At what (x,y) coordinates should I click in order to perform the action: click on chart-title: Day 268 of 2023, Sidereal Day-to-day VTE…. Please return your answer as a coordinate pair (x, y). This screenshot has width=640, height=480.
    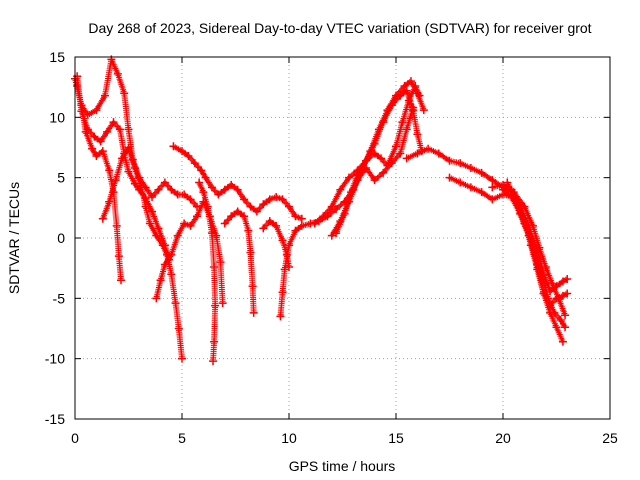
    Looking at the image, I should click on (339, 28).